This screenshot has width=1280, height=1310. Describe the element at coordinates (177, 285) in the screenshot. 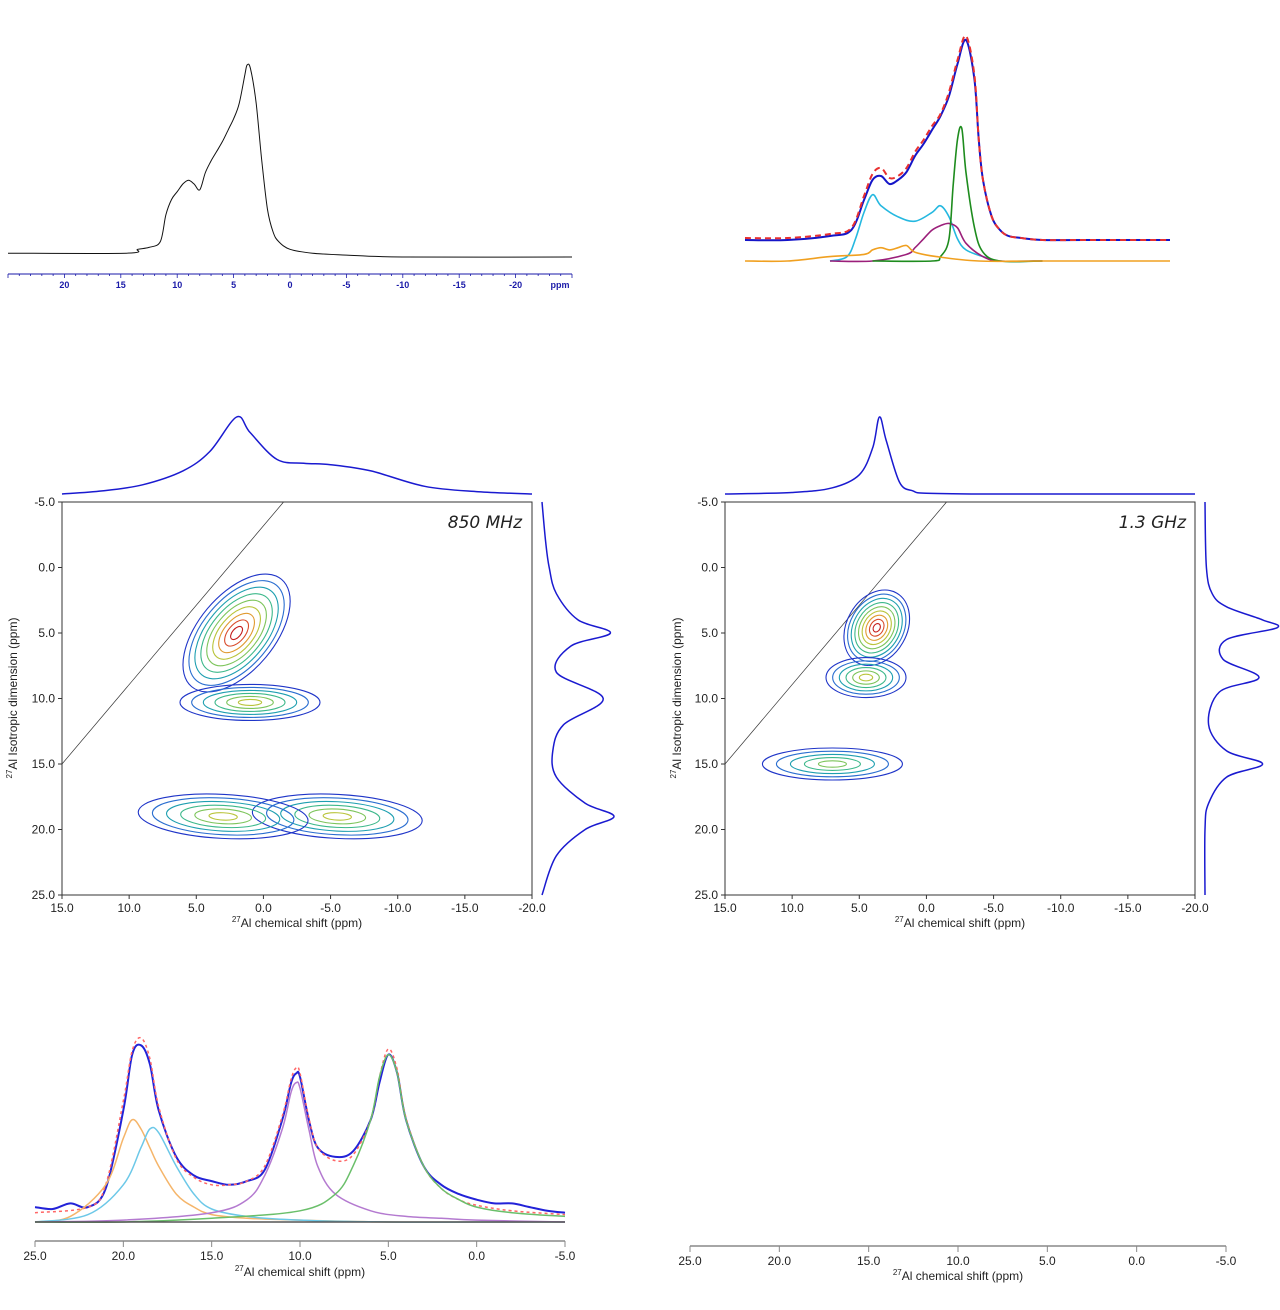

I see `x-tick-label: 10` at that location.